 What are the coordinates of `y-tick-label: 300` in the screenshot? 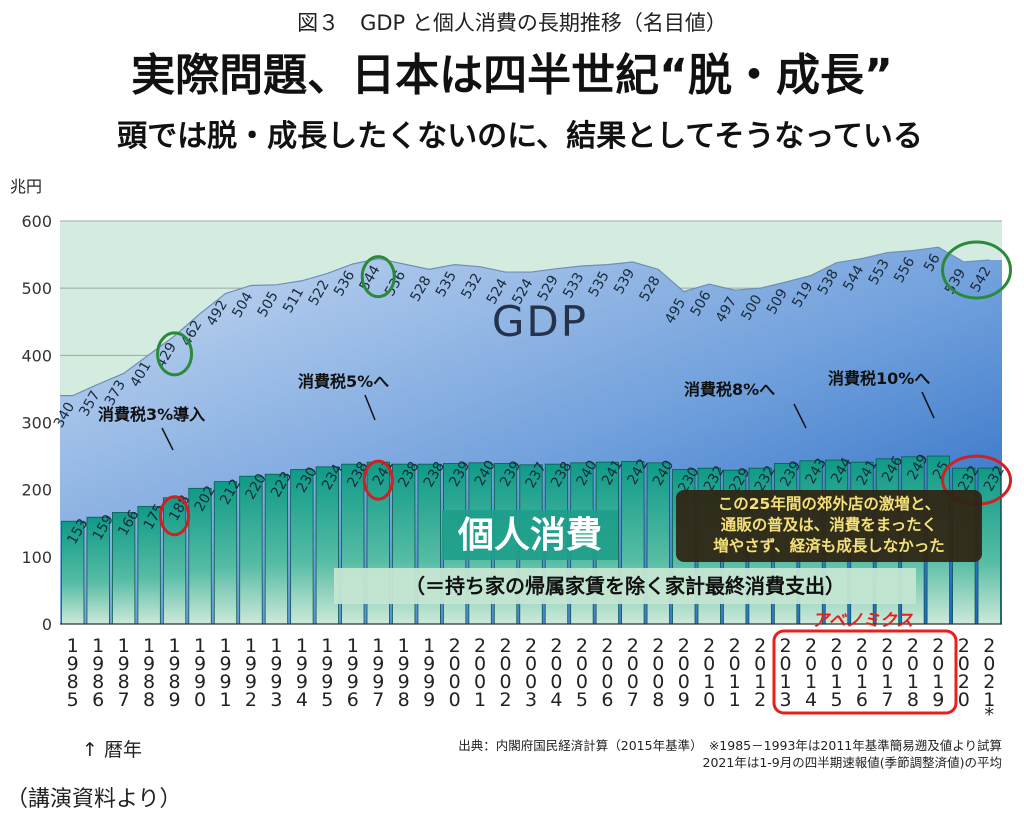 It's located at (36, 423).